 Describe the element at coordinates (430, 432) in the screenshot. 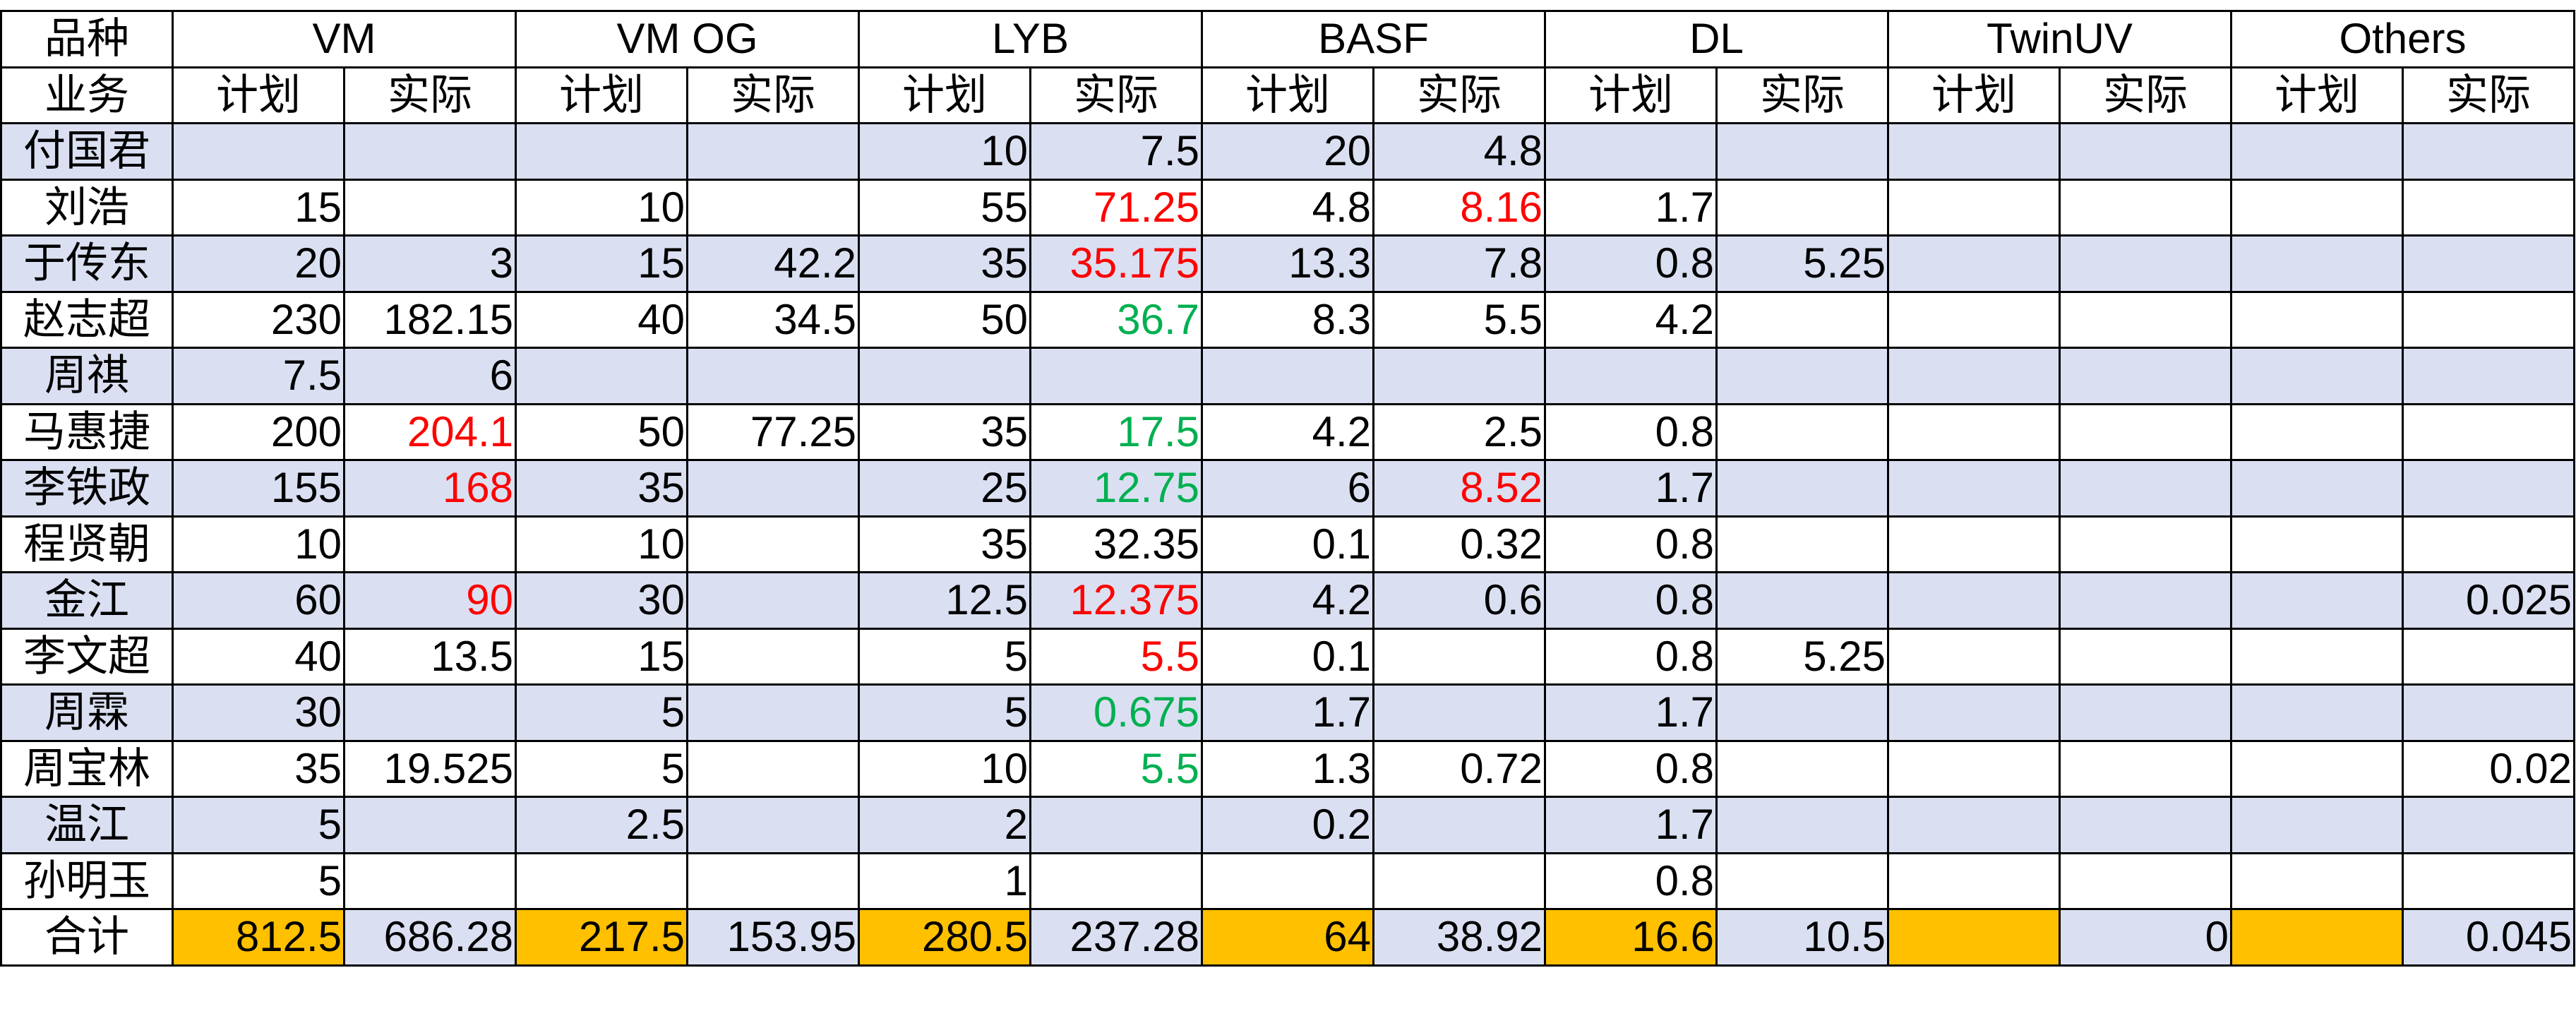

I see `actual-cell: 204.1` at that location.